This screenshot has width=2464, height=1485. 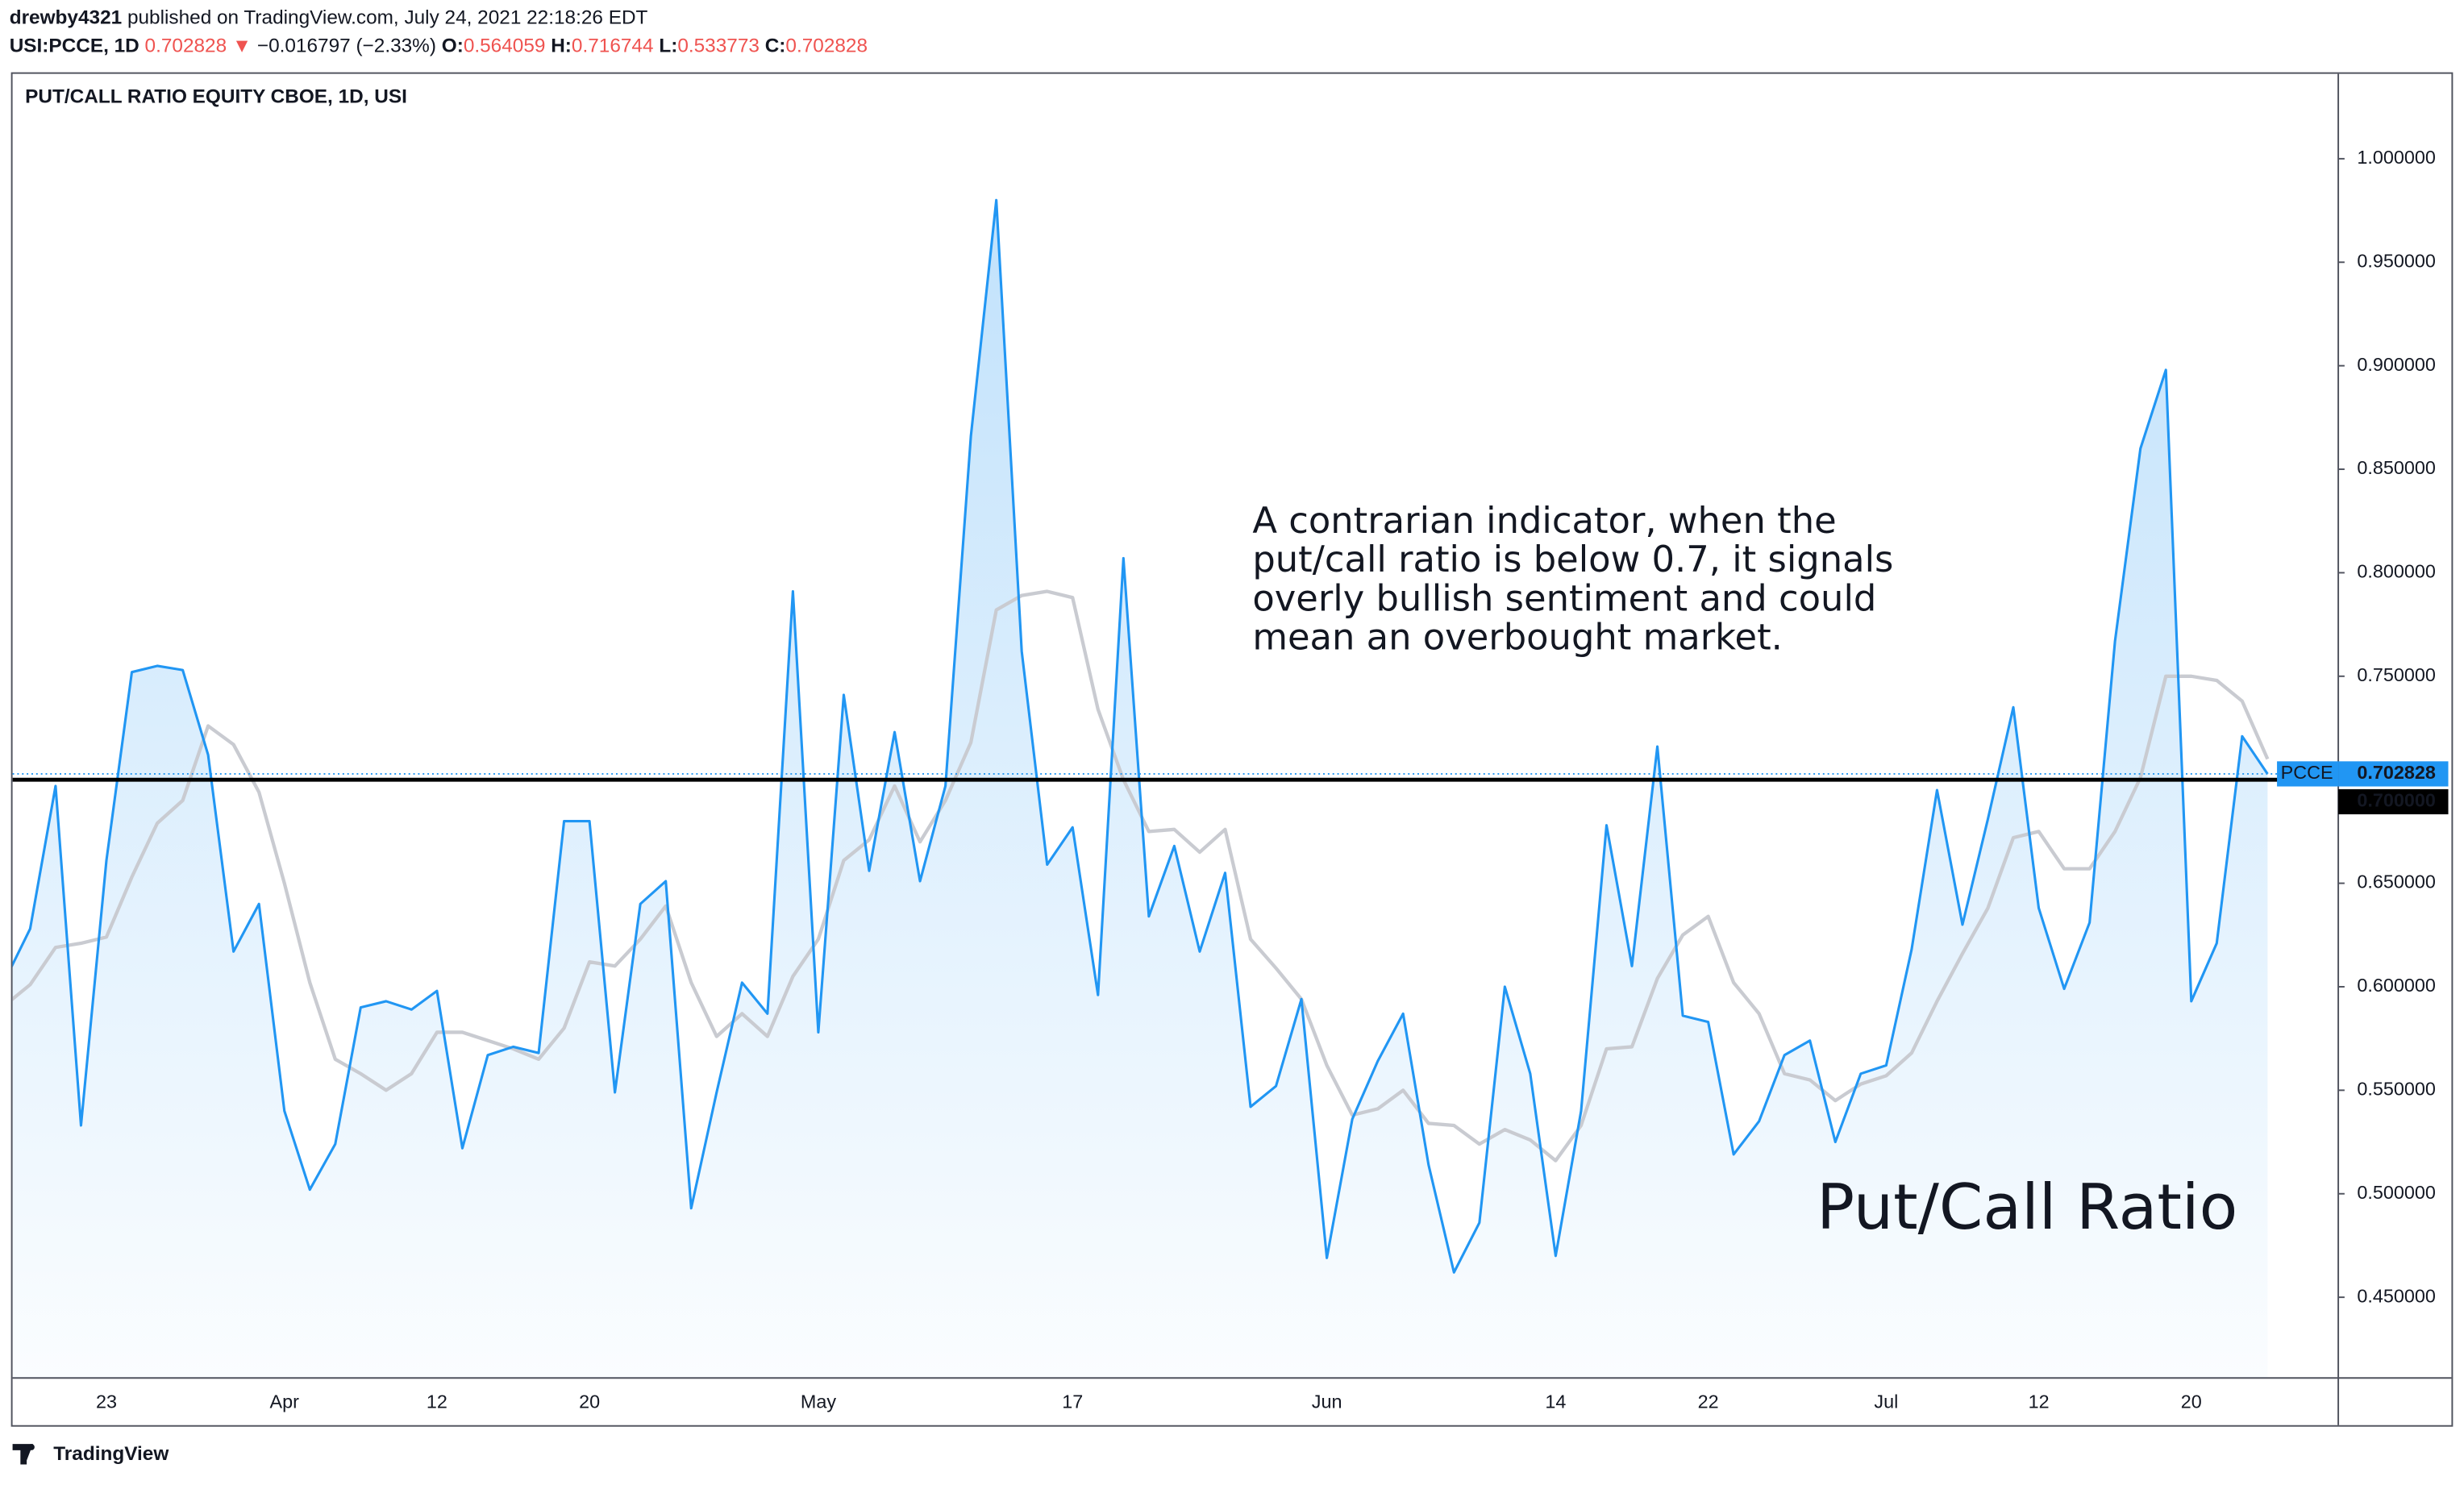 What do you see at coordinates (106, 1401) in the screenshot?
I see `x-tick-label: 23` at bounding box center [106, 1401].